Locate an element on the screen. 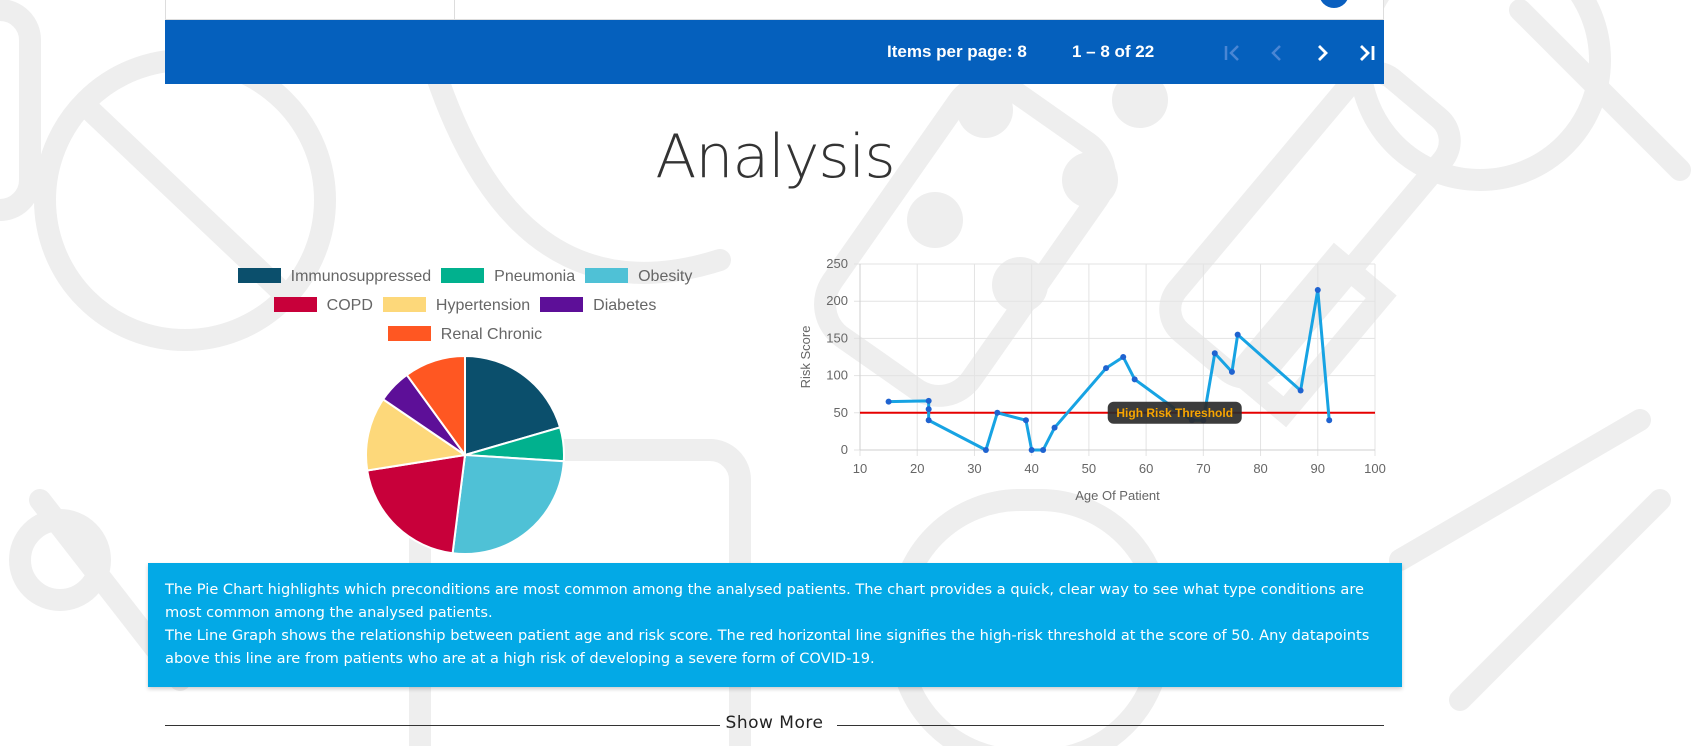 This screenshot has height=746, width=1698. x-tick-label: 40 is located at coordinates (1031, 468).